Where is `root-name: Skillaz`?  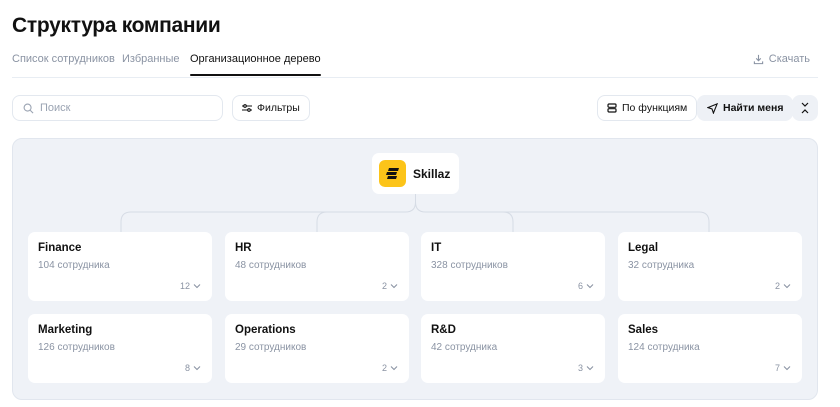
root-name: Skillaz is located at coordinates (432, 173).